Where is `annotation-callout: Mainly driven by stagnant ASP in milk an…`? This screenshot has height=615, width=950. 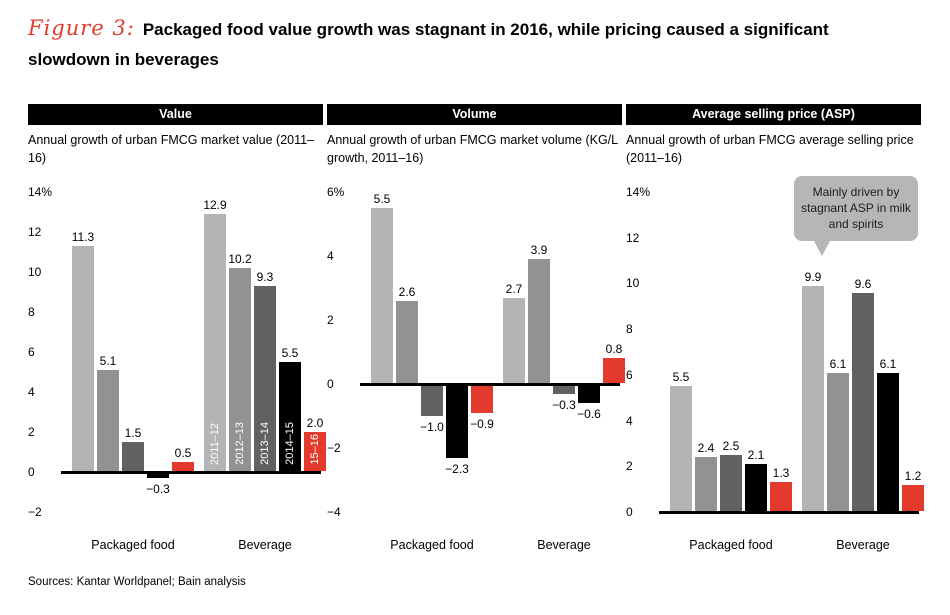 annotation-callout: Mainly driven by stagnant ASP in milk an… is located at coordinates (856, 216).